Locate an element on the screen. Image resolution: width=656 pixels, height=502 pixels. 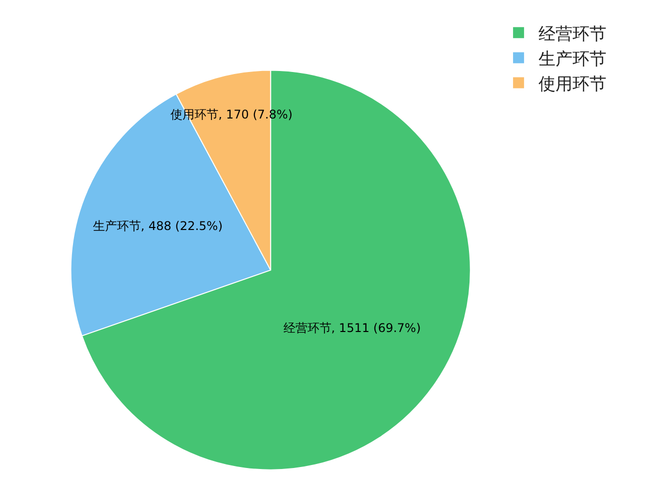
legend-label: 生产环节 is located at coordinates (572, 59).